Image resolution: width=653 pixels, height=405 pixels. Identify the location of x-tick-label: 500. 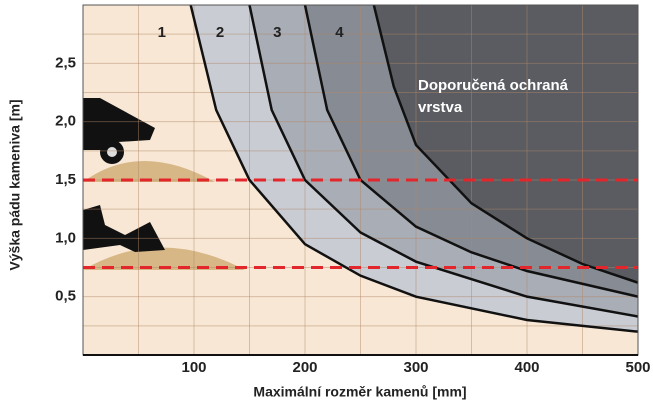
(637, 367).